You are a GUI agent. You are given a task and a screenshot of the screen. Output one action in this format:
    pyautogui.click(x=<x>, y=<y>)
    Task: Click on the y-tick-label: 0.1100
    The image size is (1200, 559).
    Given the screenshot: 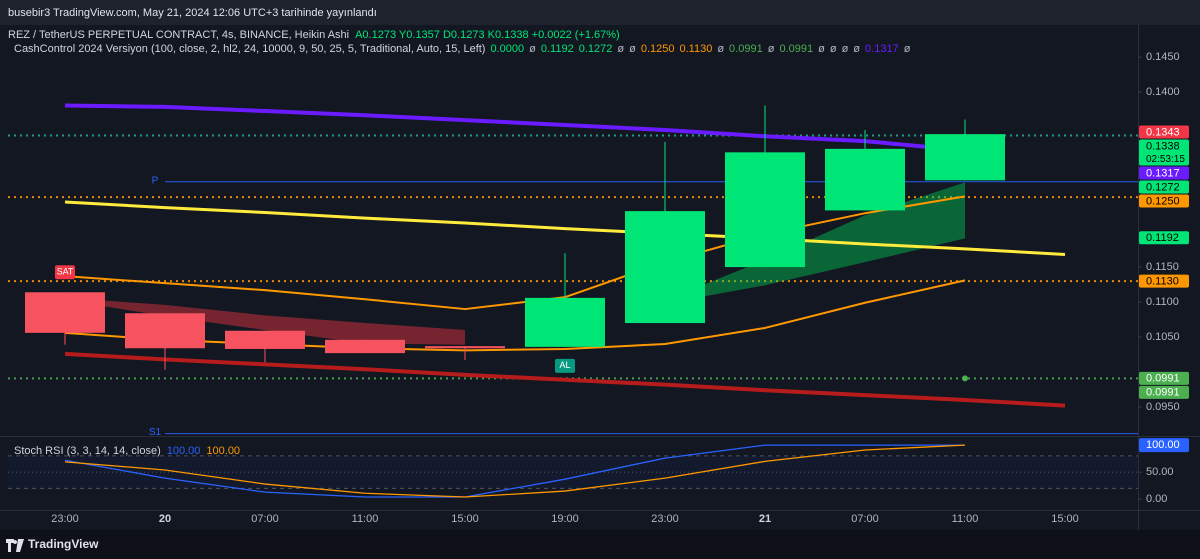 What is the action you would take?
    pyautogui.click(x=1162, y=302)
    